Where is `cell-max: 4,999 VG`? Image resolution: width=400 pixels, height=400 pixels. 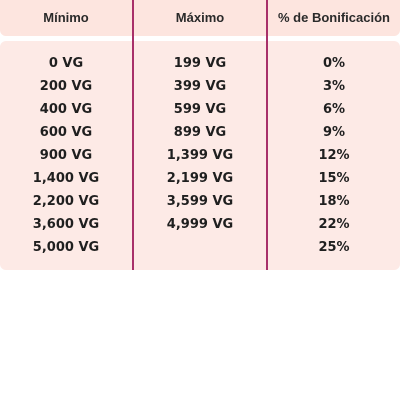
cell-max: 4,999 VG is located at coordinates (200, 224).